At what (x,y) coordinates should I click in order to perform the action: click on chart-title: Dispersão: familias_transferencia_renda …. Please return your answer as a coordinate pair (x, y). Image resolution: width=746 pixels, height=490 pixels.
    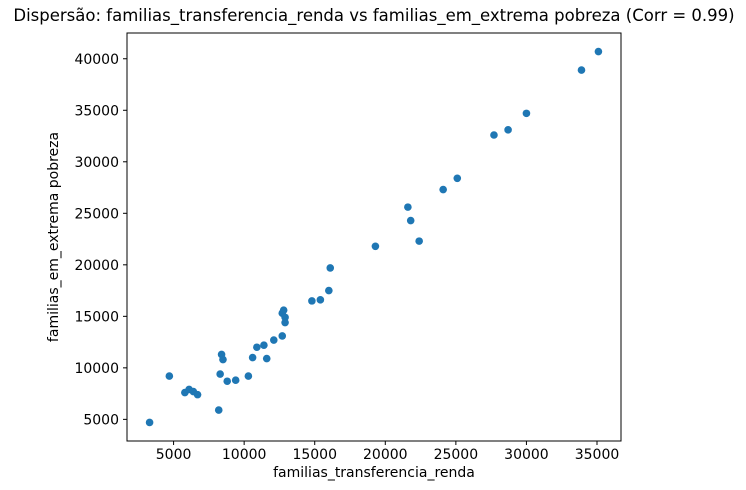
    Looking at the image, I should click on (373, 16).